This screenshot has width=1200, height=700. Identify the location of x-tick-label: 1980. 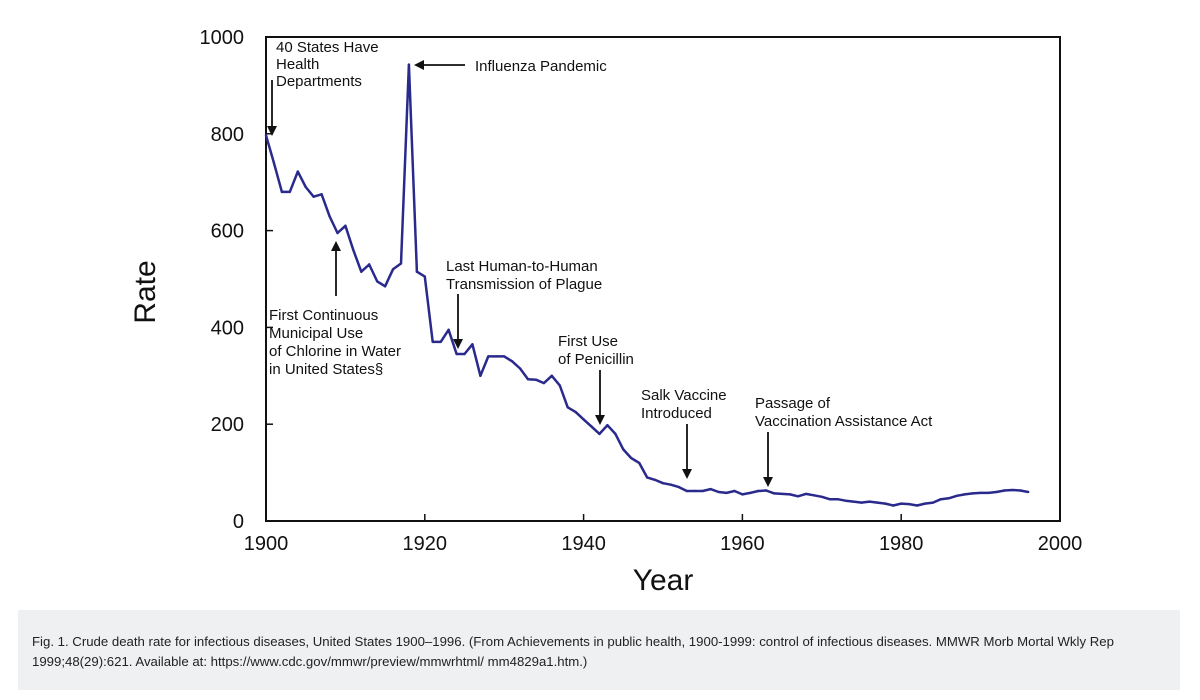
(901, 544).